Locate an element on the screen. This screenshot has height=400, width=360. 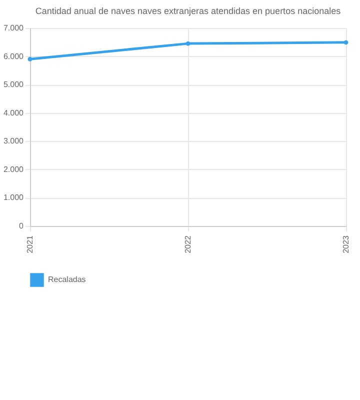
x-tick-label: 2023 is located at coordinates (346, 244).